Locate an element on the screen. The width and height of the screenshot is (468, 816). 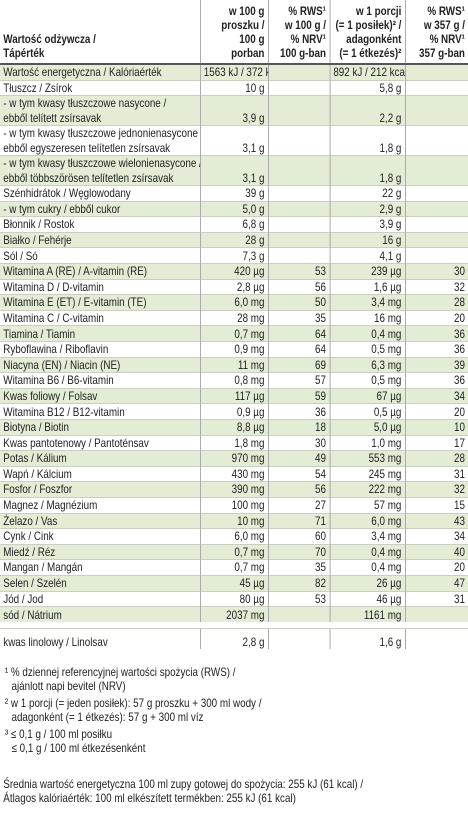
cell-text: Kwas pantotenowy / Pantoténsav is located at coordinates (76, 442).